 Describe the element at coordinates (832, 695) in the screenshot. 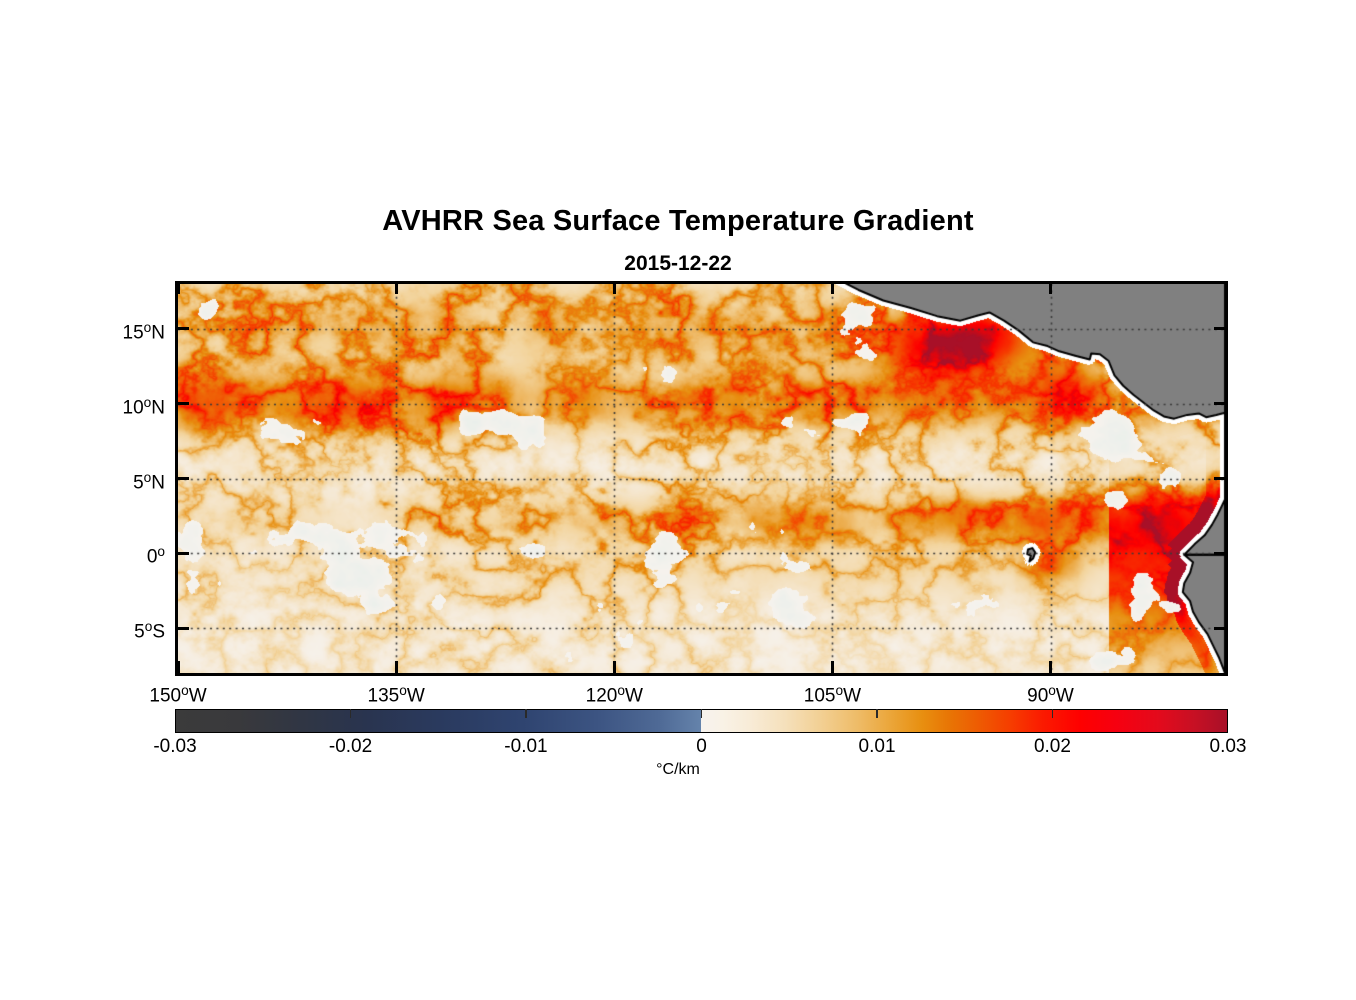

I see `x-tick-label-3: 105oW` at that location.